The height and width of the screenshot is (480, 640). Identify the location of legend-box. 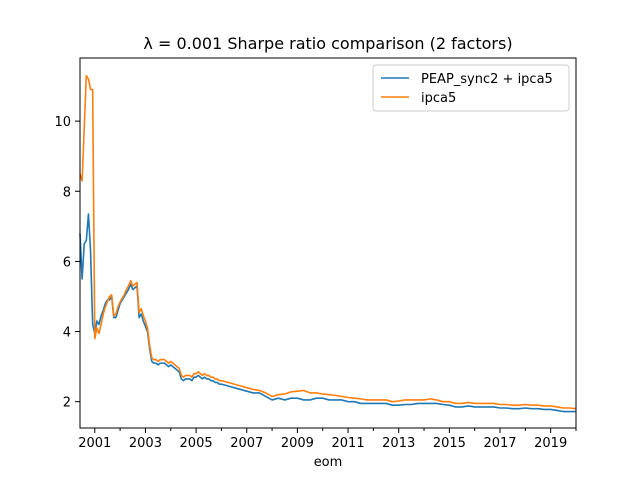
(471, 88).